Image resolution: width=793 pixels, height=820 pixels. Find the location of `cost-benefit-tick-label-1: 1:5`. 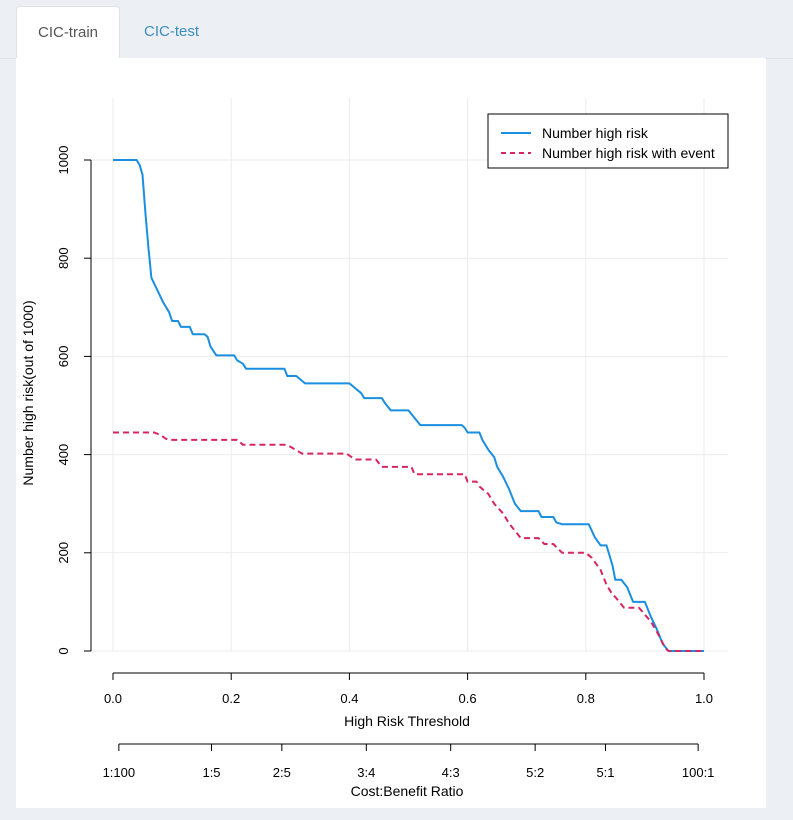

cost-benefit-tick-label-1: 1:5 is located at coordinates (211, 772).